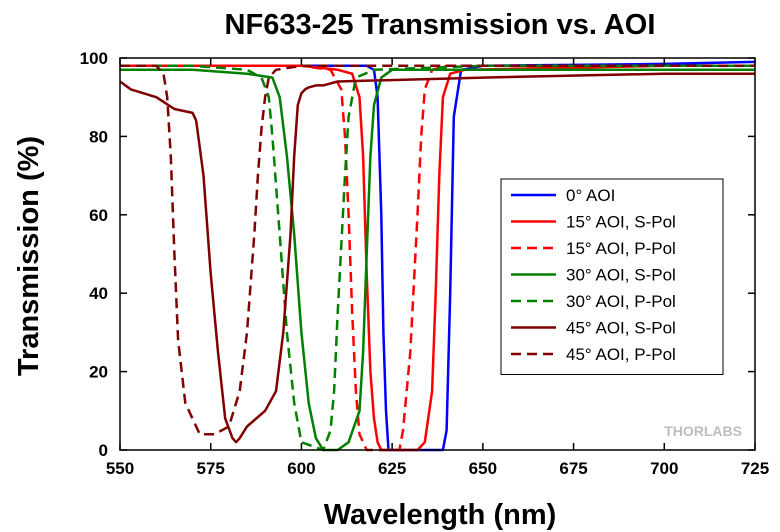  What do you see at coordinates (621, 222) in the screenshot?
I see `legend-label-1: 15° AOI, S-Pol` at bounding box center [621, 222].